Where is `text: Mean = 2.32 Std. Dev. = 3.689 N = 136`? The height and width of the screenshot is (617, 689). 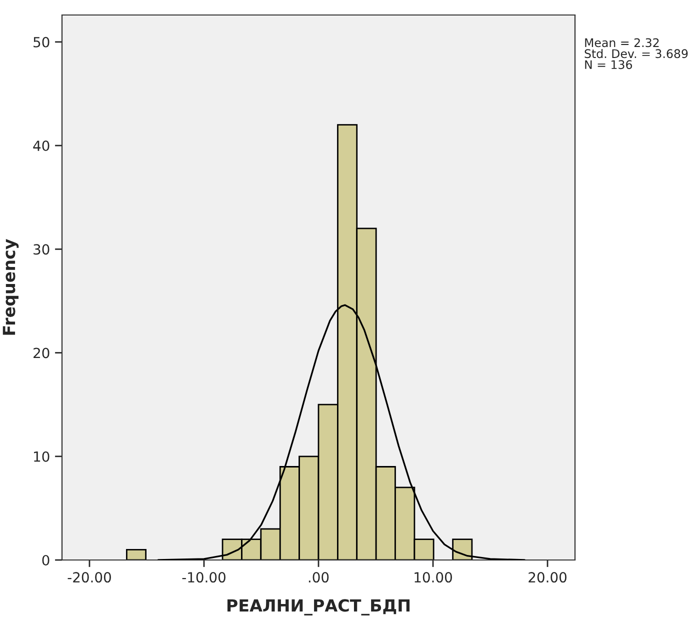
text: Mean = 2.32 Std. Dev. = 3.689 N = 136 is located at coordinates (636, 54).